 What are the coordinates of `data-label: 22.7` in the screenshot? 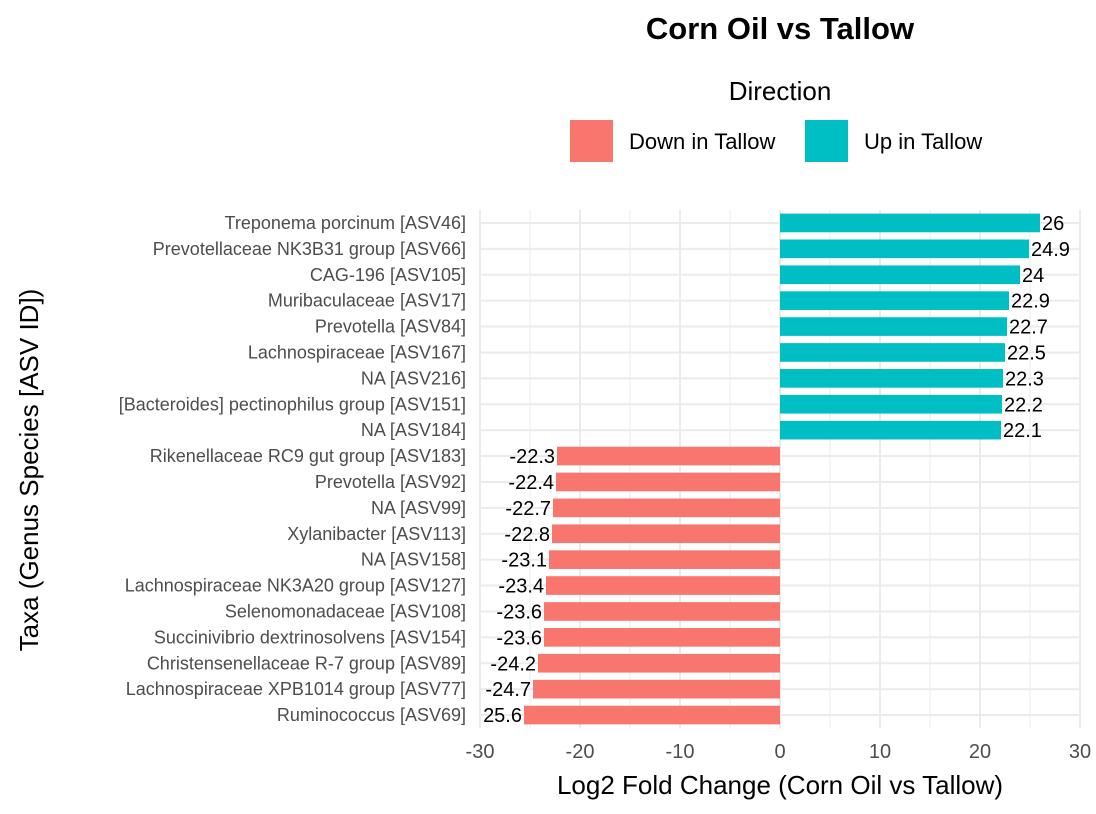 It's located at (1028, 328).